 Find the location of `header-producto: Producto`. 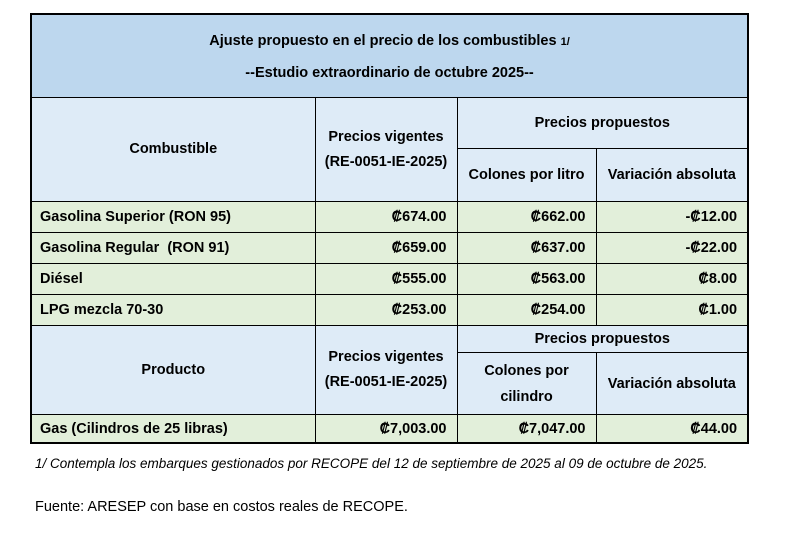

header-producto: Producto is located at coordinates (173, 370).